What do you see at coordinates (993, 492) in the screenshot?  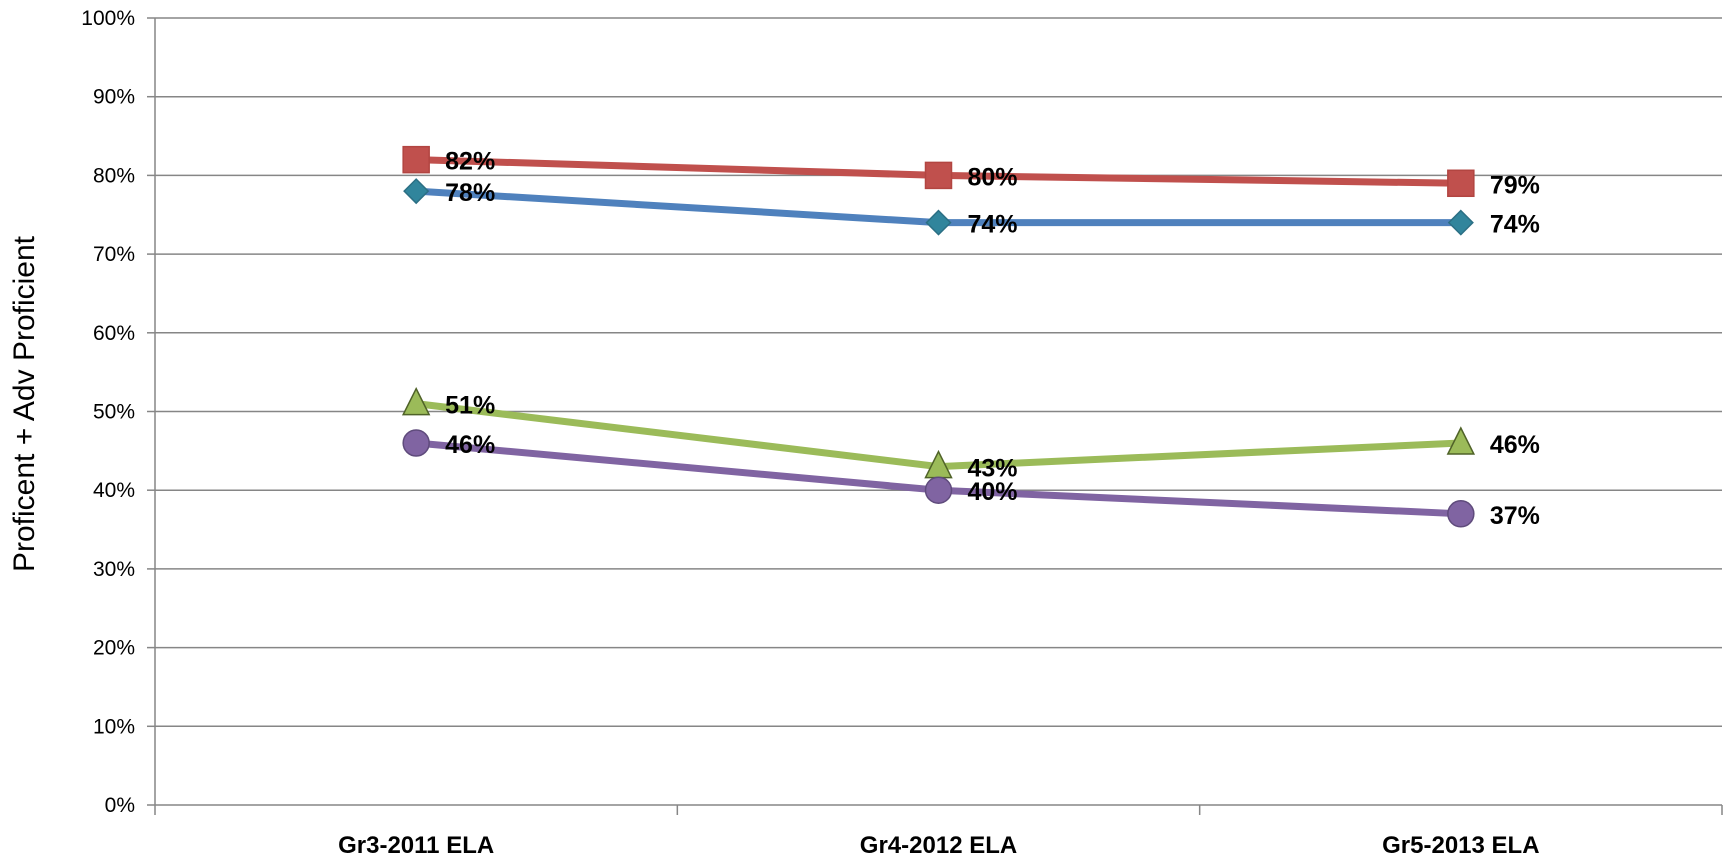 I see `data-label: 40%` at bounding box center [993, 492].